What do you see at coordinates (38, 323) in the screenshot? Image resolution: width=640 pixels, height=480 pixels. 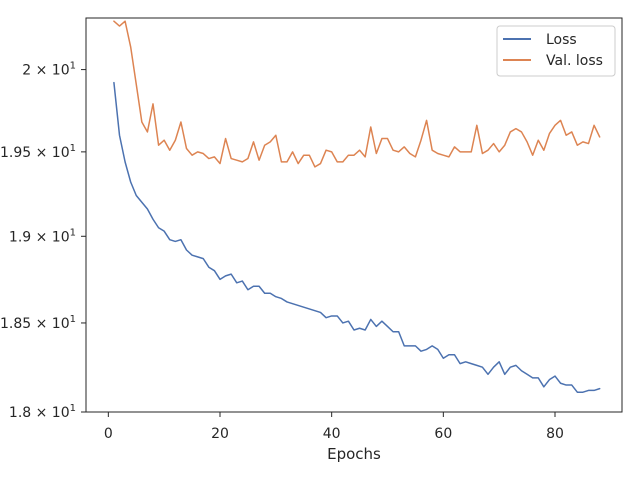 I see `y-tick-label: 1.85 × 10¹` at bounding box center [38, 323].